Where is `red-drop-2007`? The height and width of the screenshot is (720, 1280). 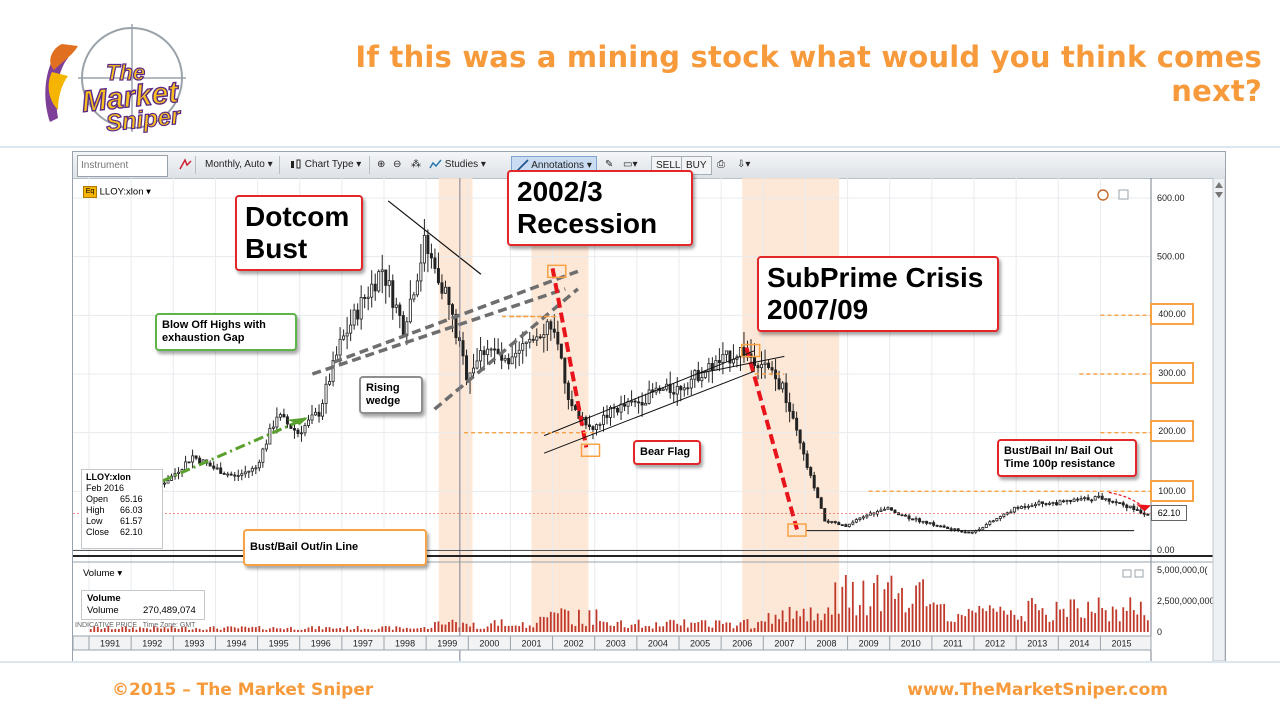 red-drop-2007 is located at coordinates (771, 439).